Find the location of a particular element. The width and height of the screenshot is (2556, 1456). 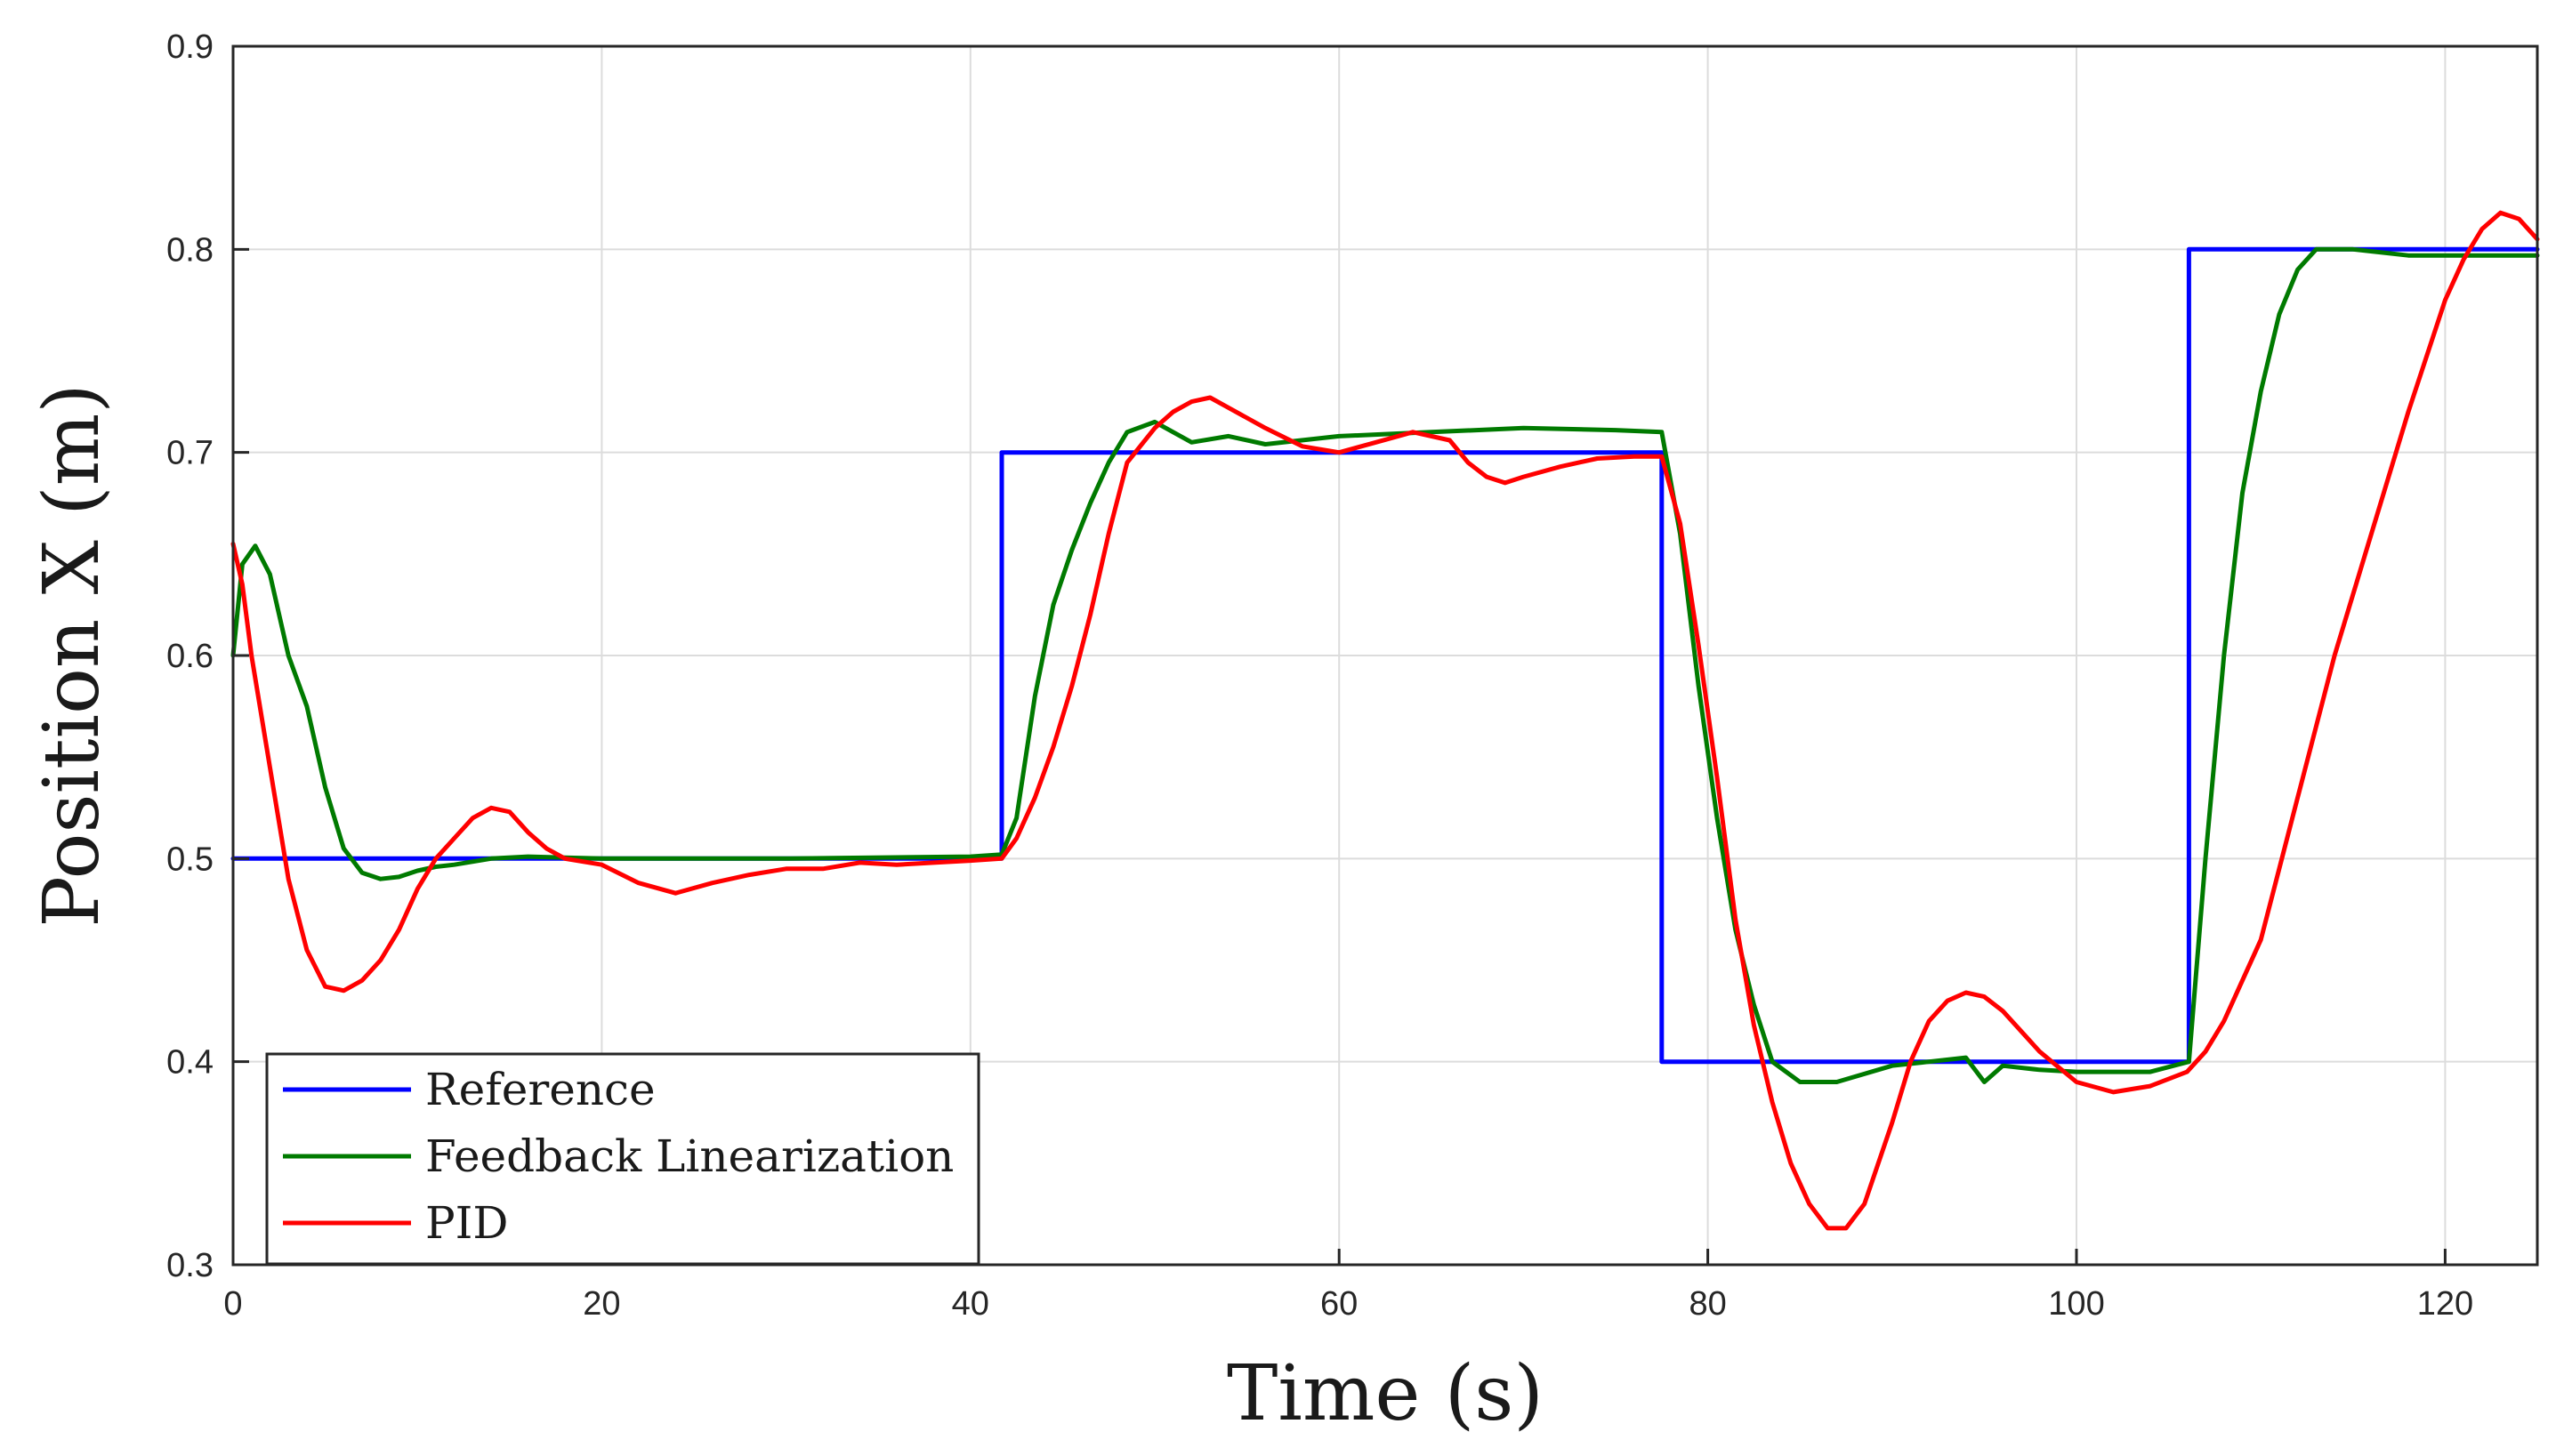

y-tick-label: 0.6 is located at coordinates (190, 656).